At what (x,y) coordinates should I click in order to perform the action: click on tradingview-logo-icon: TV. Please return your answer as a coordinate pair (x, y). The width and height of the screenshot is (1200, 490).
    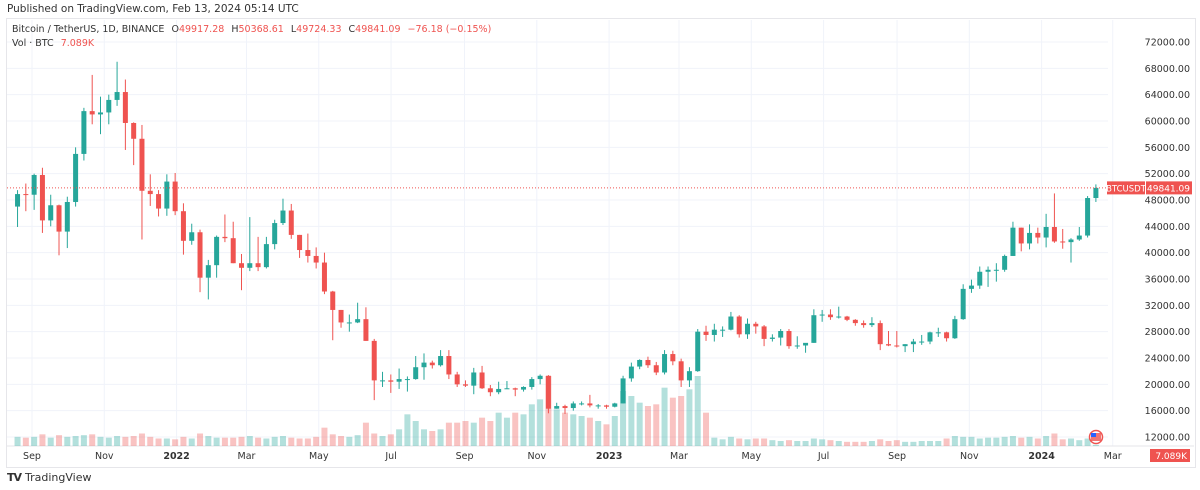
    Looking at the image, I should click on (14, 477).